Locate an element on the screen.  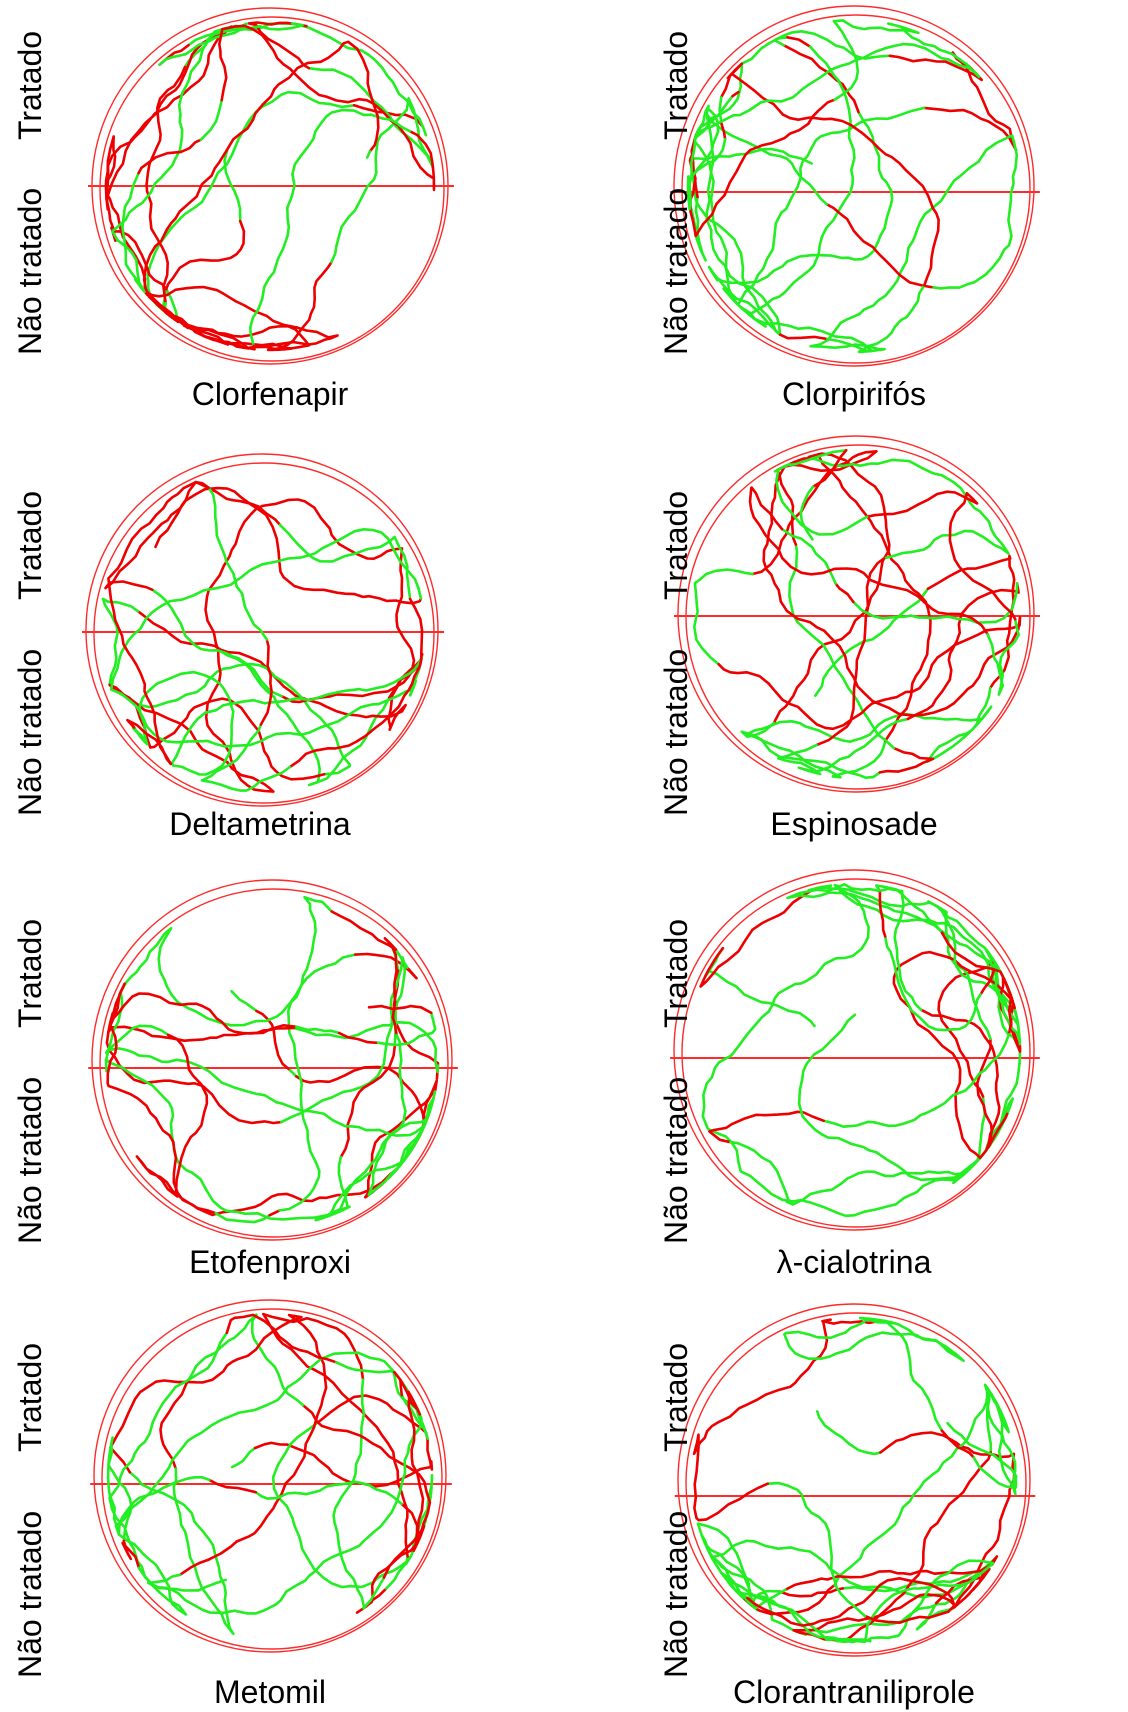
arena-clorpirifos is located at coordinates (855, 186).